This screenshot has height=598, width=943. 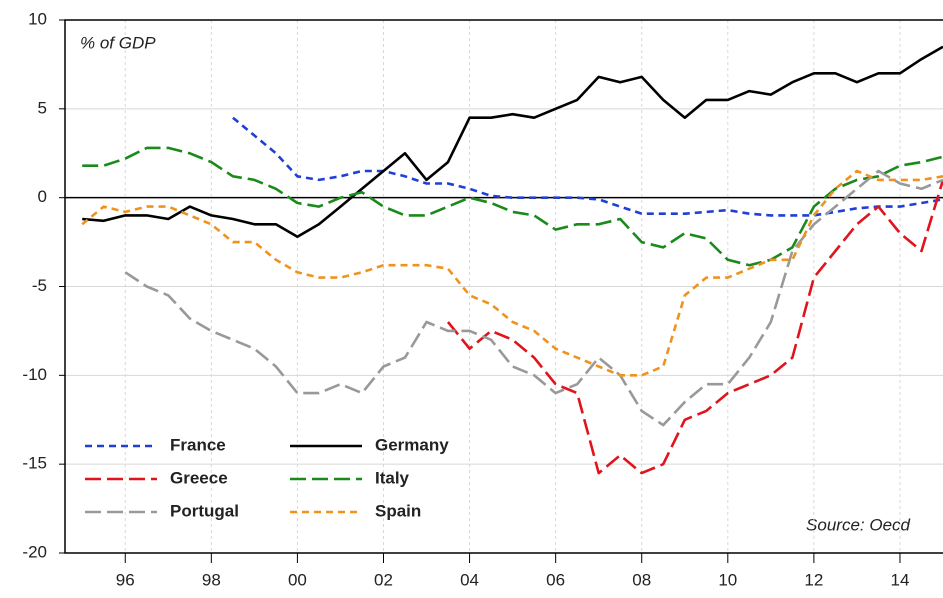 What do you see at coordinates (727, 579) in the screenshot?
I see `x-tick-label: 10` at bounding box center [727, 579].